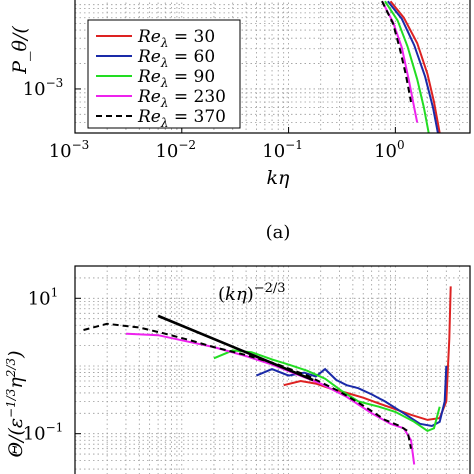 This screenshot has width=474, height=474. Describe the element at coordinates (69, 150) in the screenshot. I see `x-tick-label: 10⁻³` at that location.